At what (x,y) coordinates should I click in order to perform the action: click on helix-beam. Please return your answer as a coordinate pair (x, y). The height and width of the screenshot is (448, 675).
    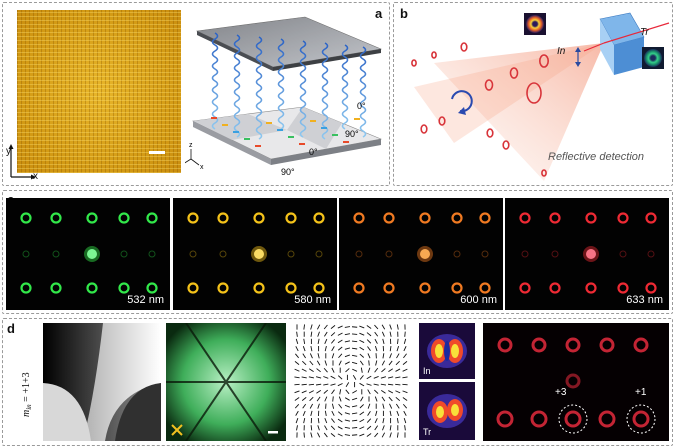
    Looking at the image, I should click on (303, 89).